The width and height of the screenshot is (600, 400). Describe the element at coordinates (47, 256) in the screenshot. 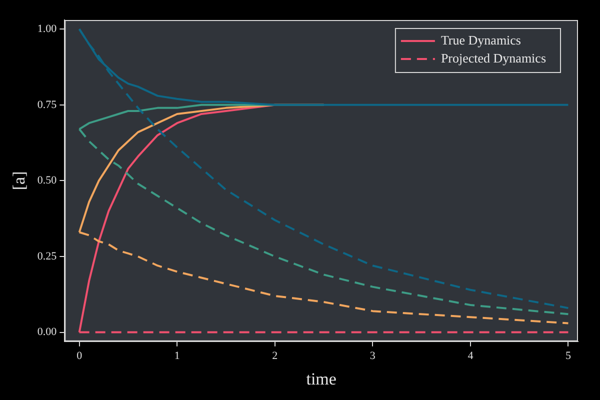

I see `y-tick-label: 0.25` at that location.